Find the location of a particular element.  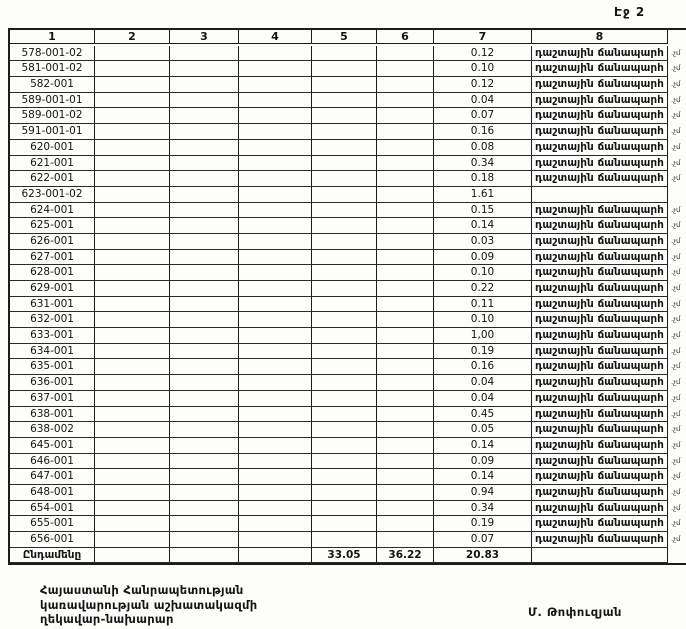

table-row: 581-001-02 0.10 դաշտային ճանապարհ .չմ is located at coordinates (348, 69).